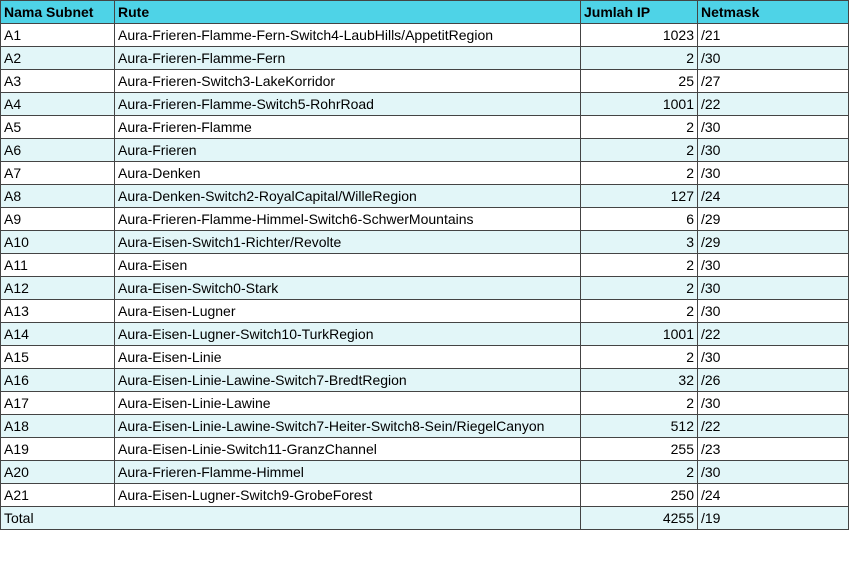 The image size is (850, 563). I want to click on cell-rute: Aura-Frieren-Switch3-LakeKorridor, so click(347, 81).